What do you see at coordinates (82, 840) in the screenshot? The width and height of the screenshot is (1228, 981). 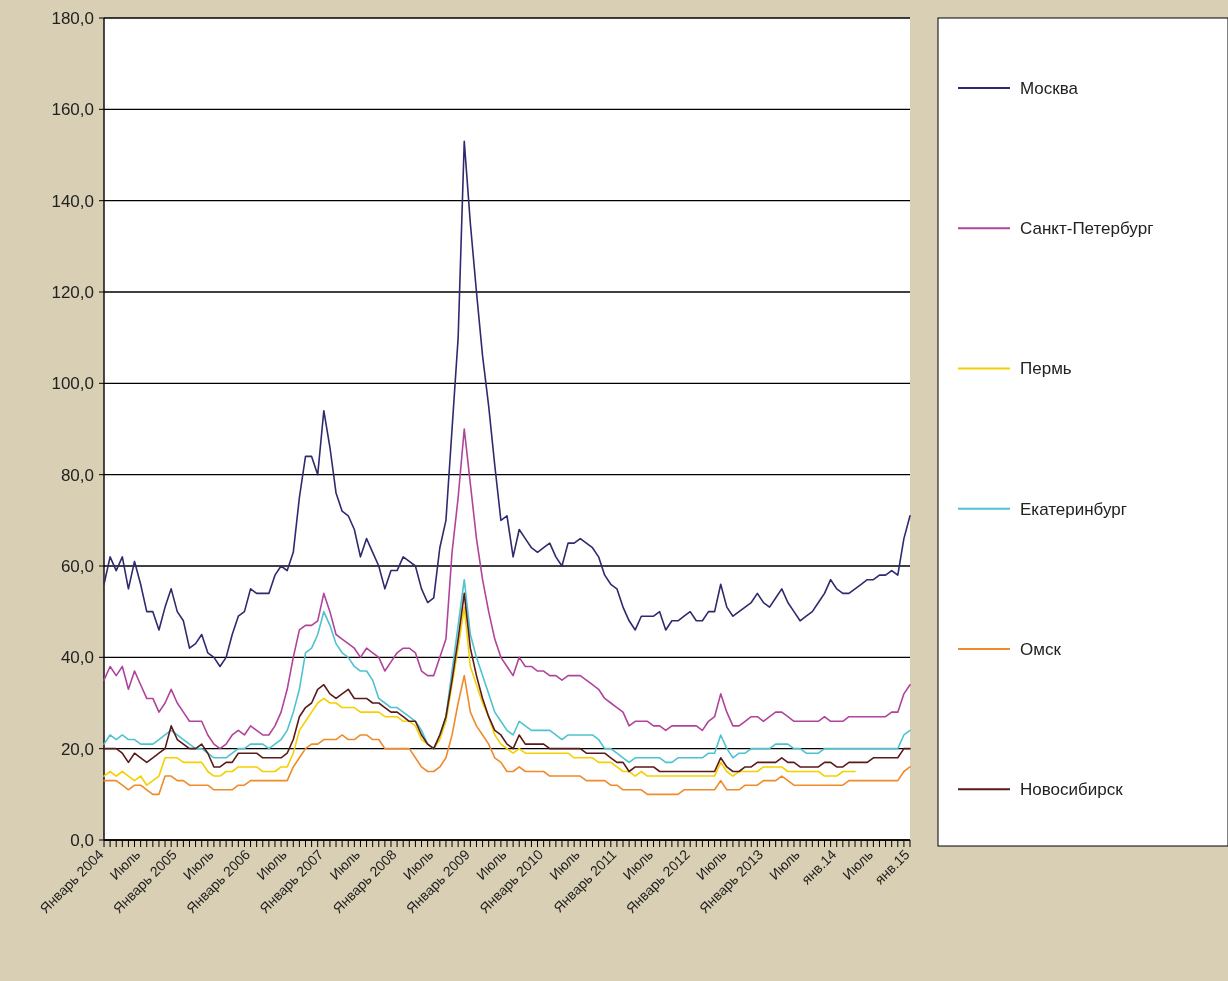 I see `y-tick-label: 0,0` at bounding box center [82, 840].